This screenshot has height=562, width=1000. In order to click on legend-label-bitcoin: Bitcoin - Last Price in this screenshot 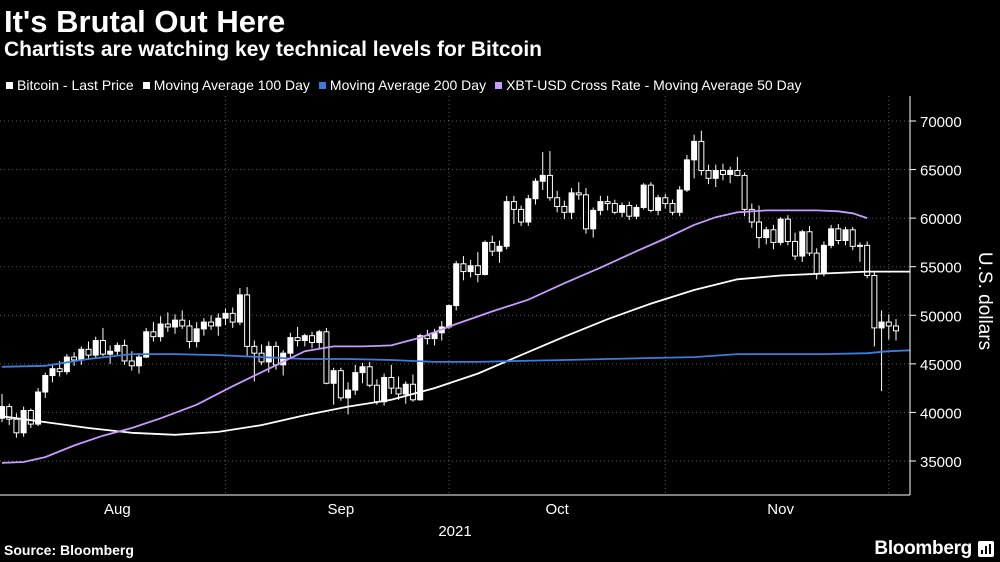, I will do `click(75, 85)`.